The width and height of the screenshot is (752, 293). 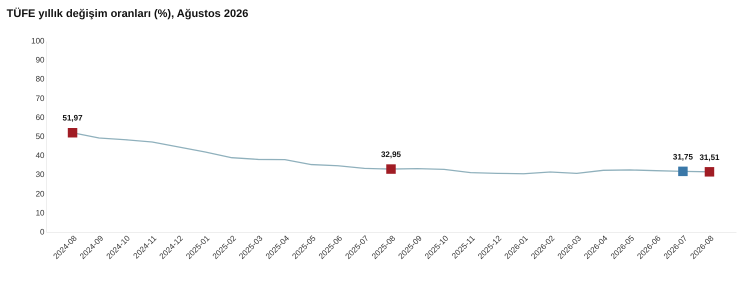 What do you see at coordinates (683, 157) in the screenshot?
I see `data-label: 31,75` at bounding box center [683, 157].